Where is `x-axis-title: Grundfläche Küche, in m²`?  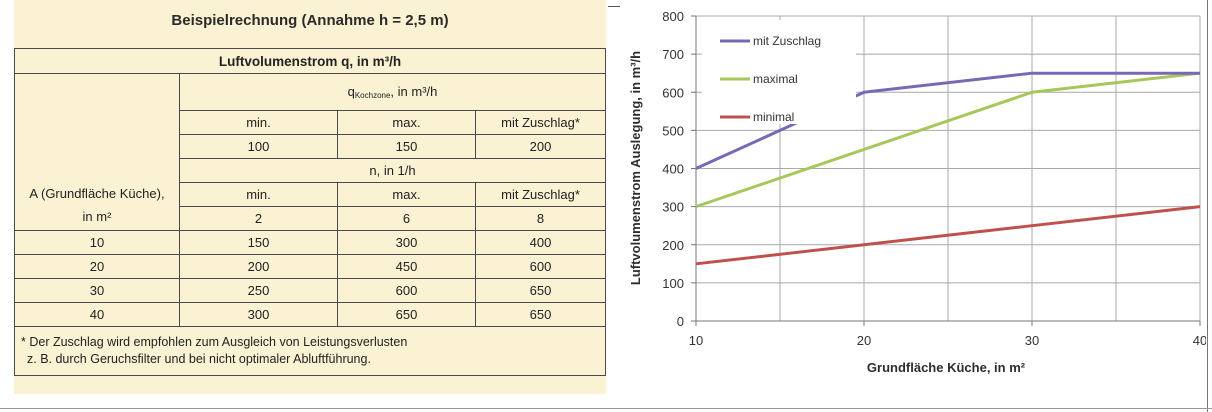
x-axis-title: Grundfläche Küche, in m² is located at coordinates (946, 367).